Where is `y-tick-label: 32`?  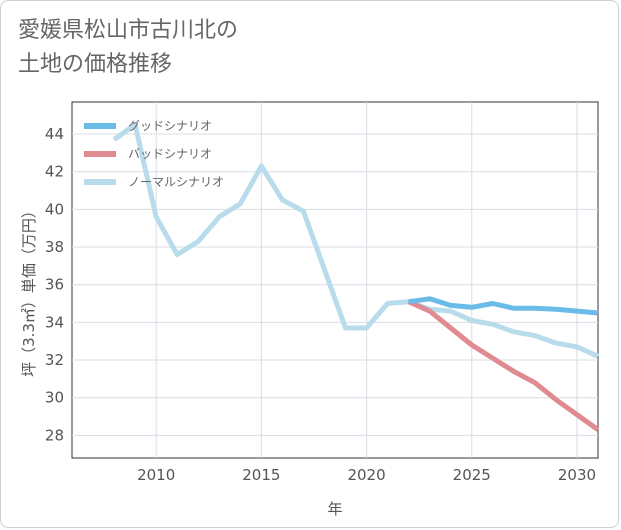
y-tick-label: 32 is located at coordinates (54, 360).